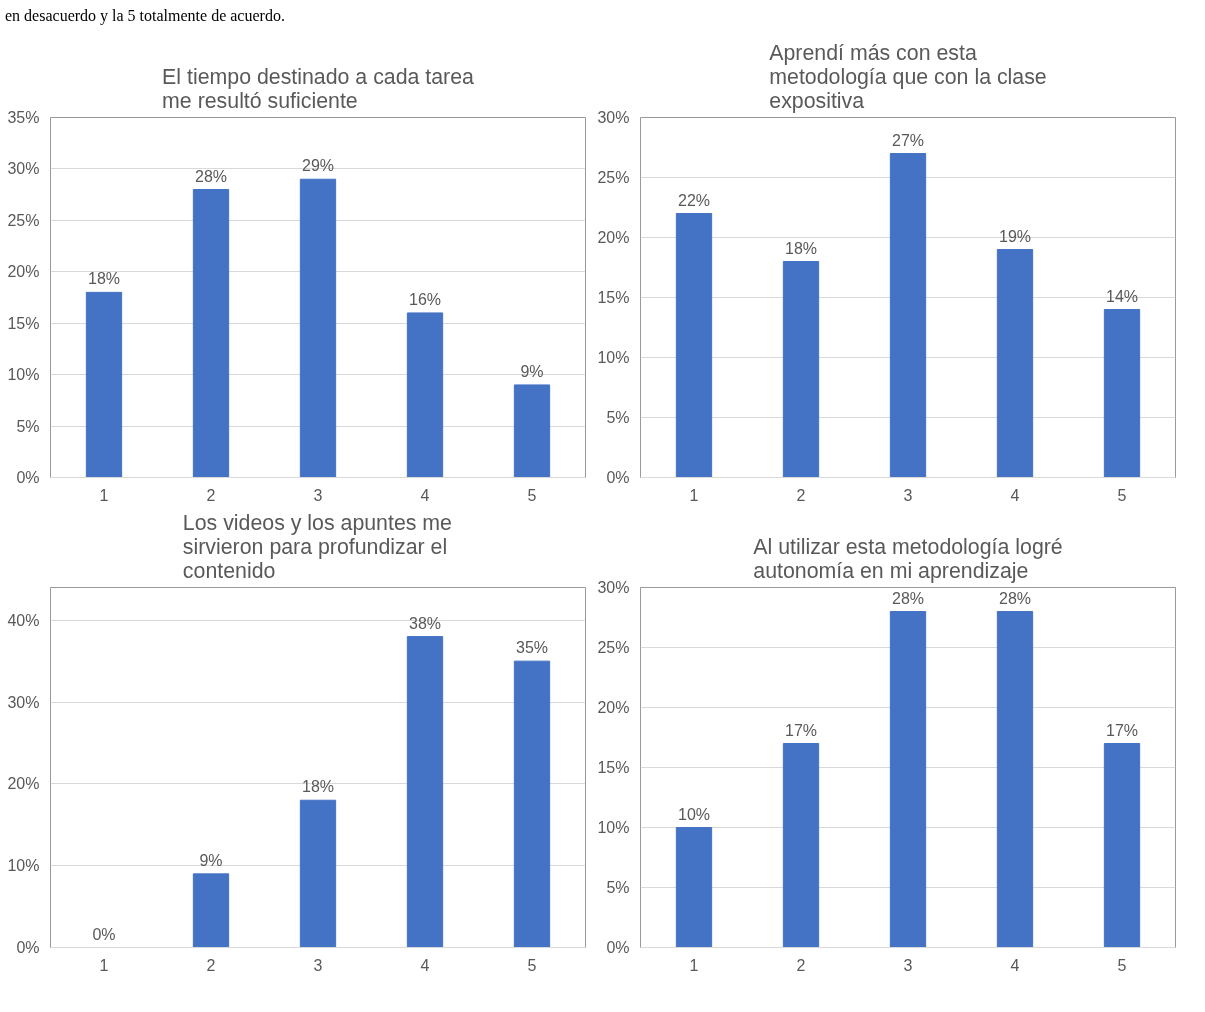 This screenshot has height=1012, width=1205. Describe the element at coordinates (1015, 236) in the screenshot. I see `data-label: 19%` at that location.